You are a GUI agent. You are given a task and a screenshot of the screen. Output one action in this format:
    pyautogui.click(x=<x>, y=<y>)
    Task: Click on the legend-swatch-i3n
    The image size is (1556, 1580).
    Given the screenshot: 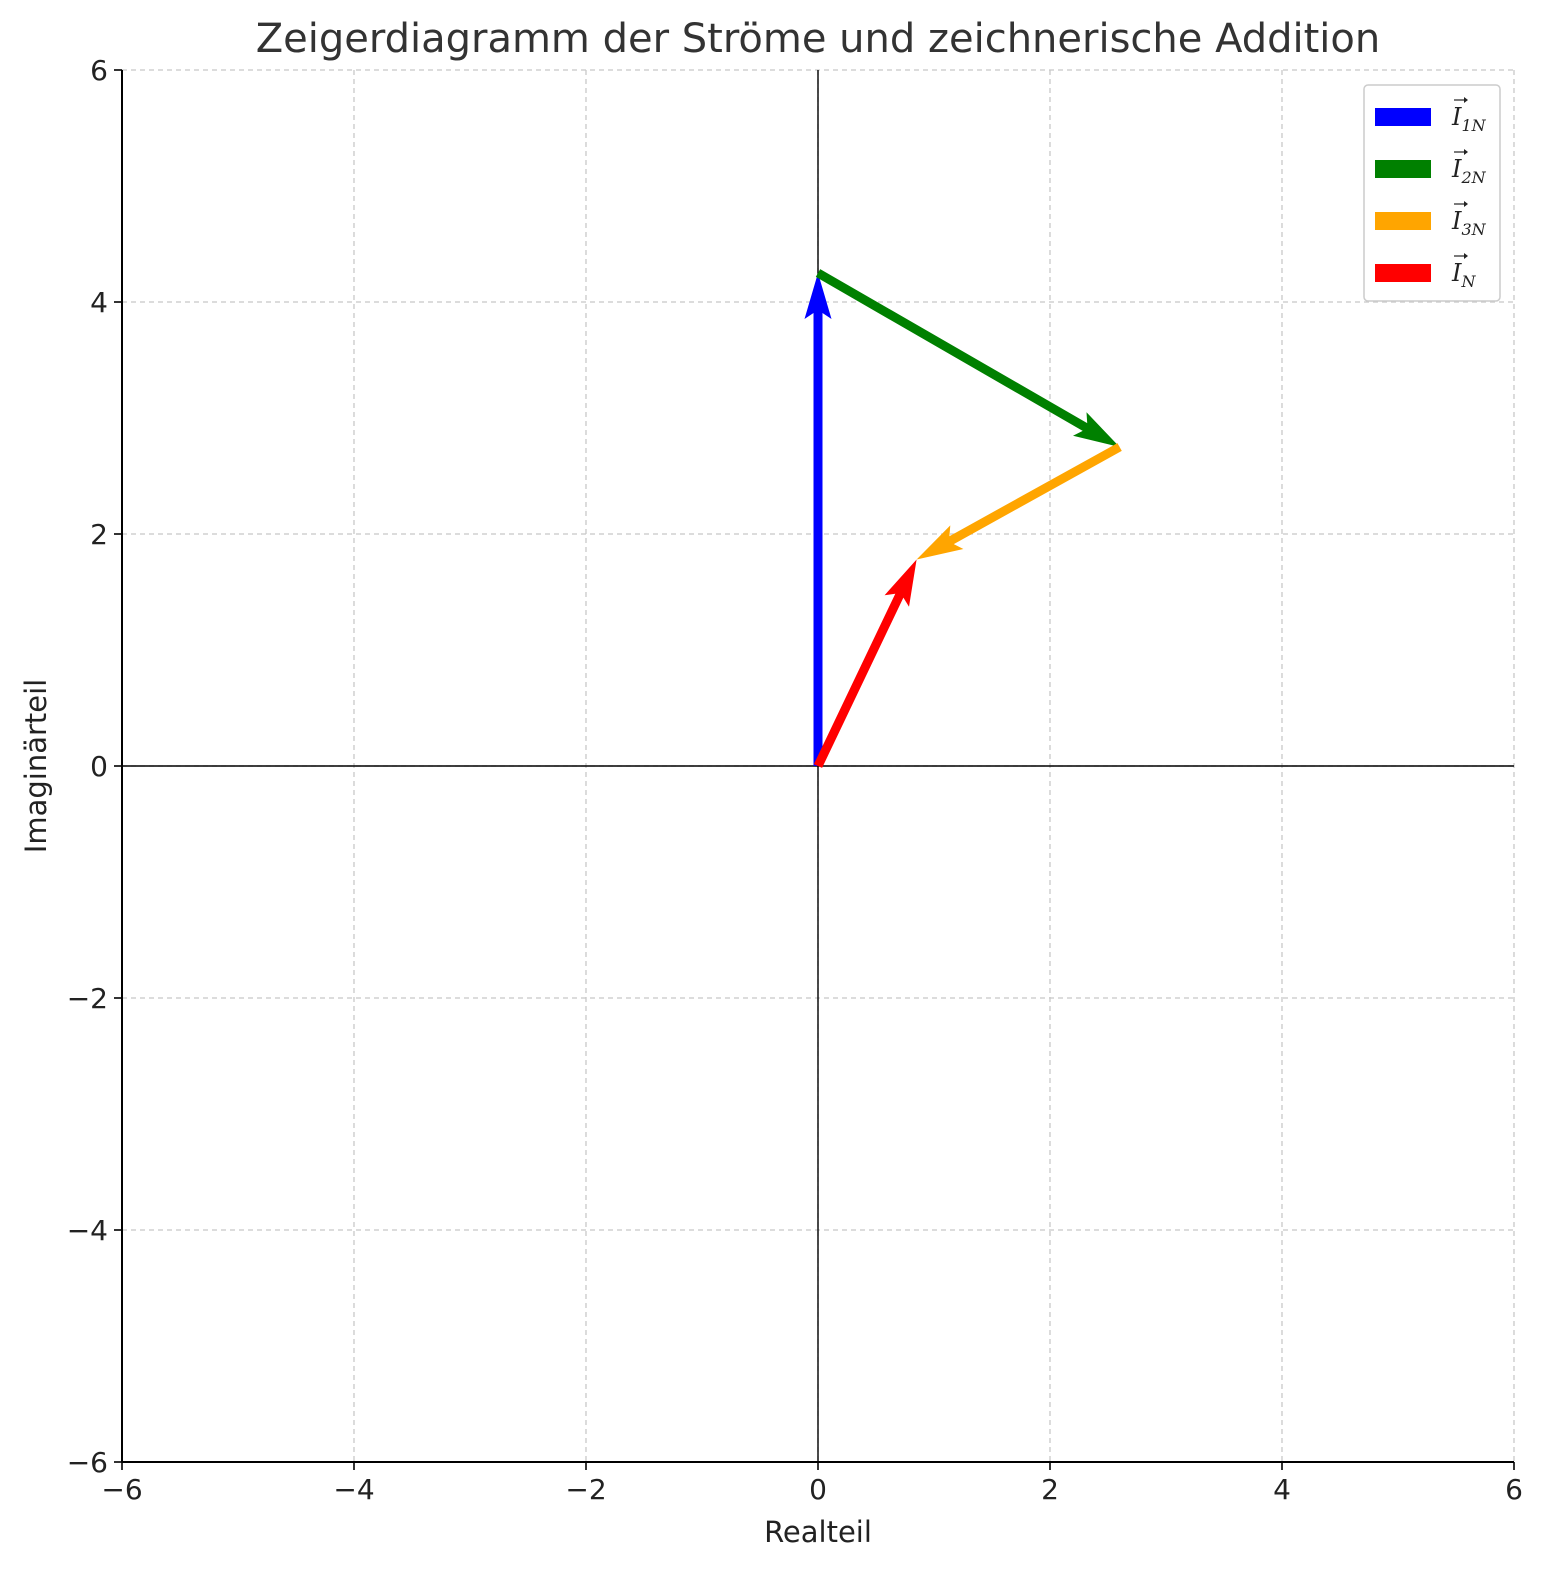 What is the action you would take?
    pyautogui.click(x=1403, y=221)
    